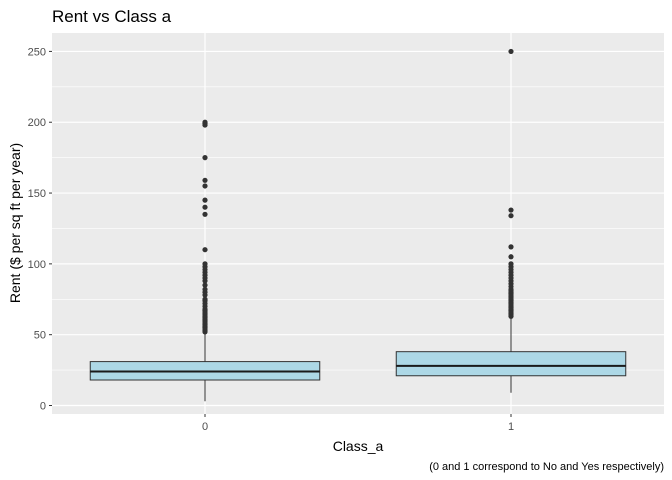 The width and height of the screenshot is (672, 480). I want to click on y-tick-label: 100, so click(37, 265).